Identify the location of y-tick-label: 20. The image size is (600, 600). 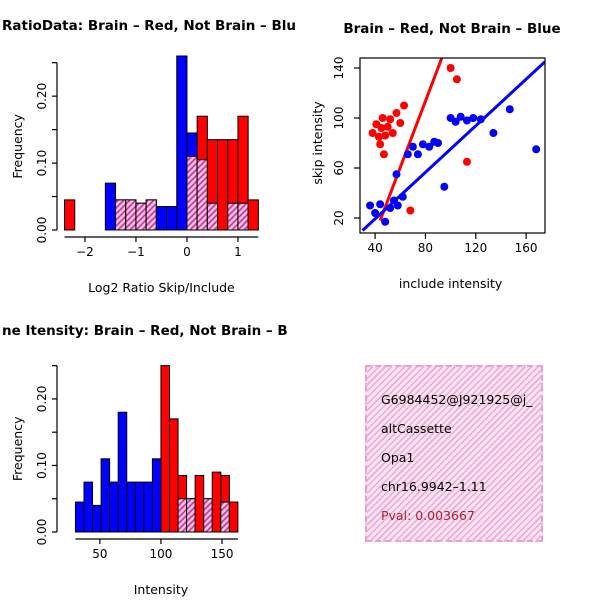
(339, 217).